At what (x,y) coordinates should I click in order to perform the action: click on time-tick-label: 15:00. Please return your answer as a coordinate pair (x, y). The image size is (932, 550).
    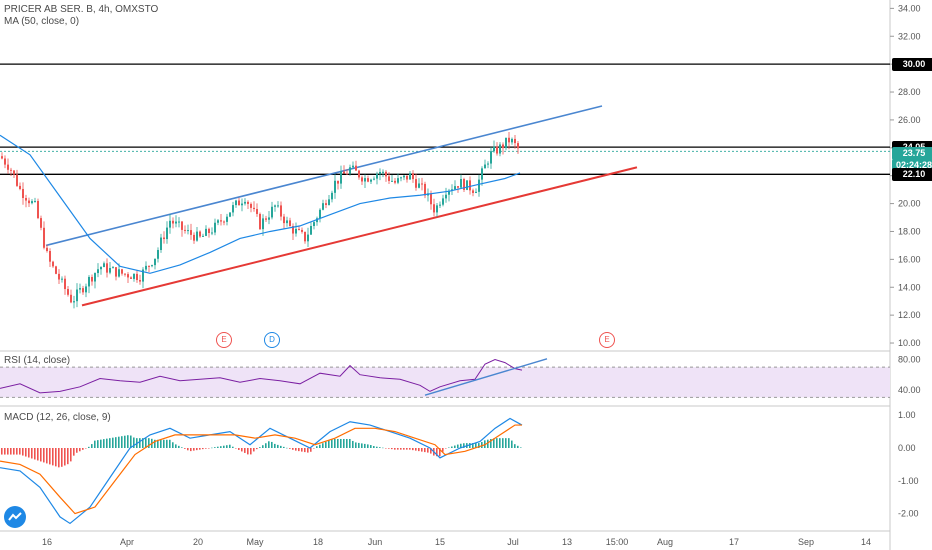
    Looking at the image, I should click on (617, 542).